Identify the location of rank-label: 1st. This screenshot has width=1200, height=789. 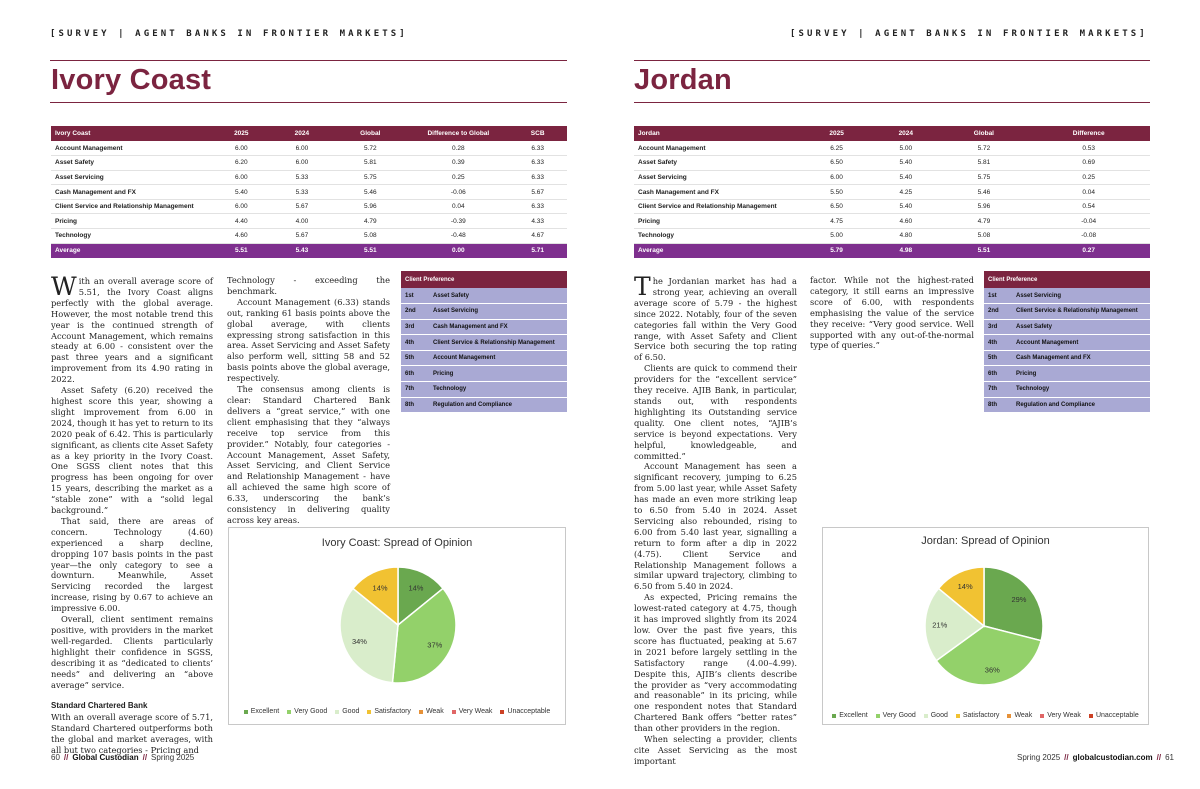
(998, 296).